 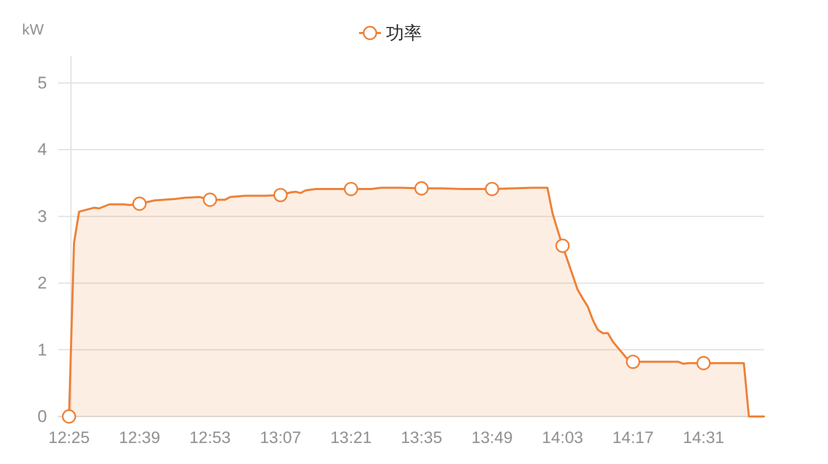 What do you see at coordinates (42, 150) in the screenshot?
I see `y-tick-label: 4` at bounding box center [42, 150].